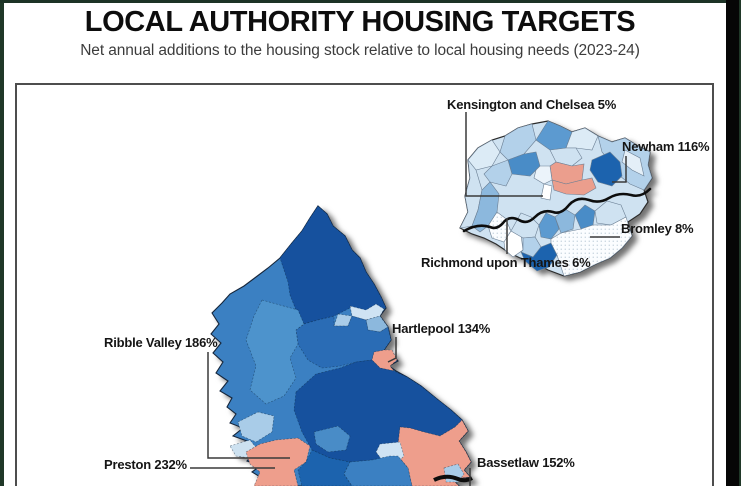 Image resolution: width=741 pixels, height=486 pixels. What do you see at coordinates (145, 464) in the screenshot?
I see `label-preston: Preston 232%` at bounding box center [145, 464].